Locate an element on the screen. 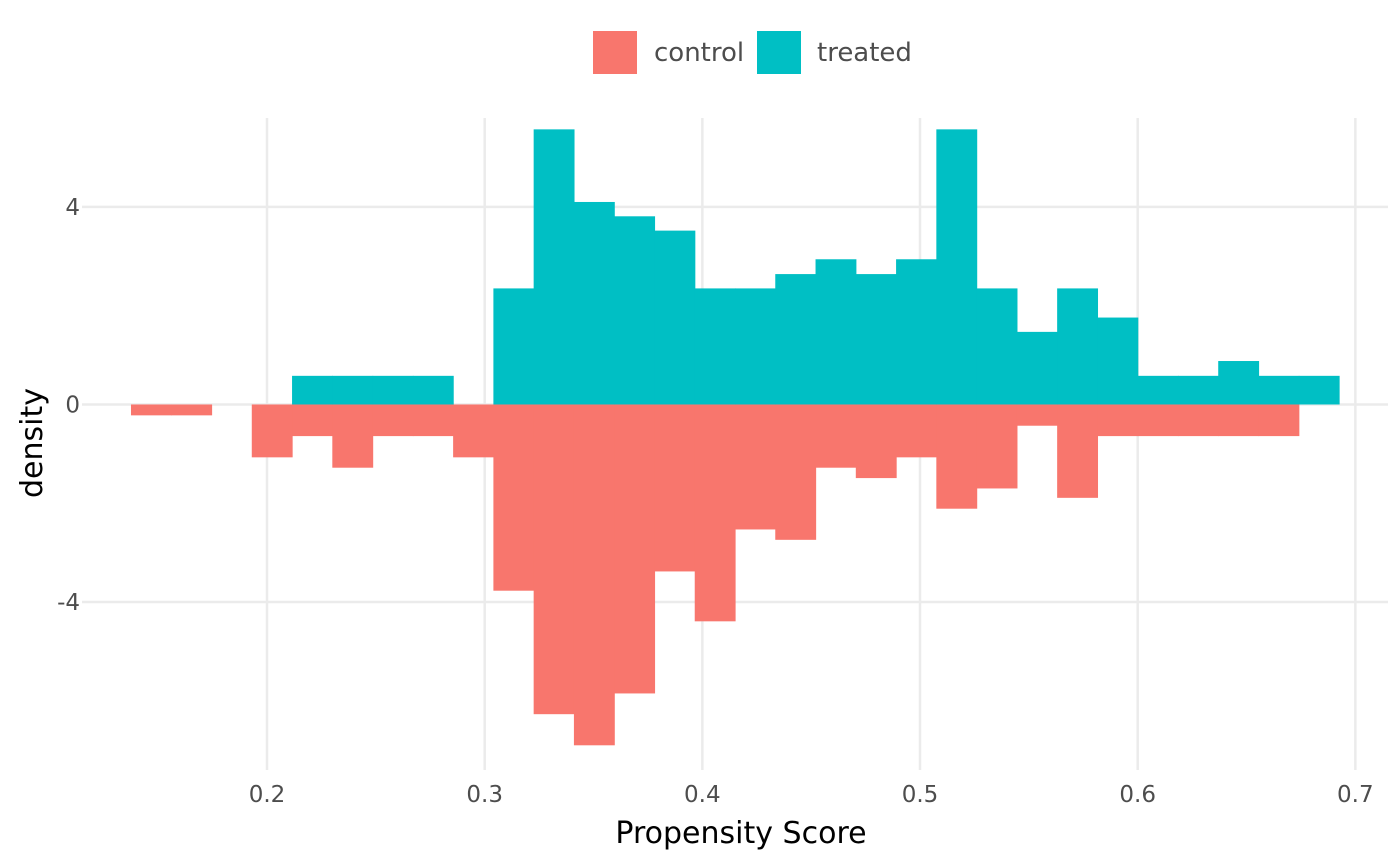 This screenshot has height=866, width=1400. legend-key-control is located at coordinates (615, 52).